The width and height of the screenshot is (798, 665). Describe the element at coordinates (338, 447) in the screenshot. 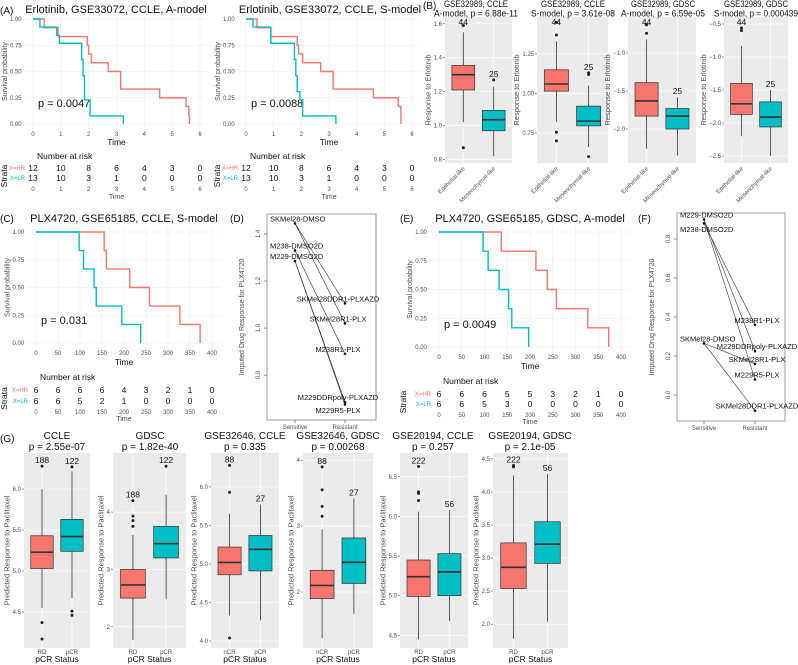

I see `chart-title: p = 0.00268` at that location.